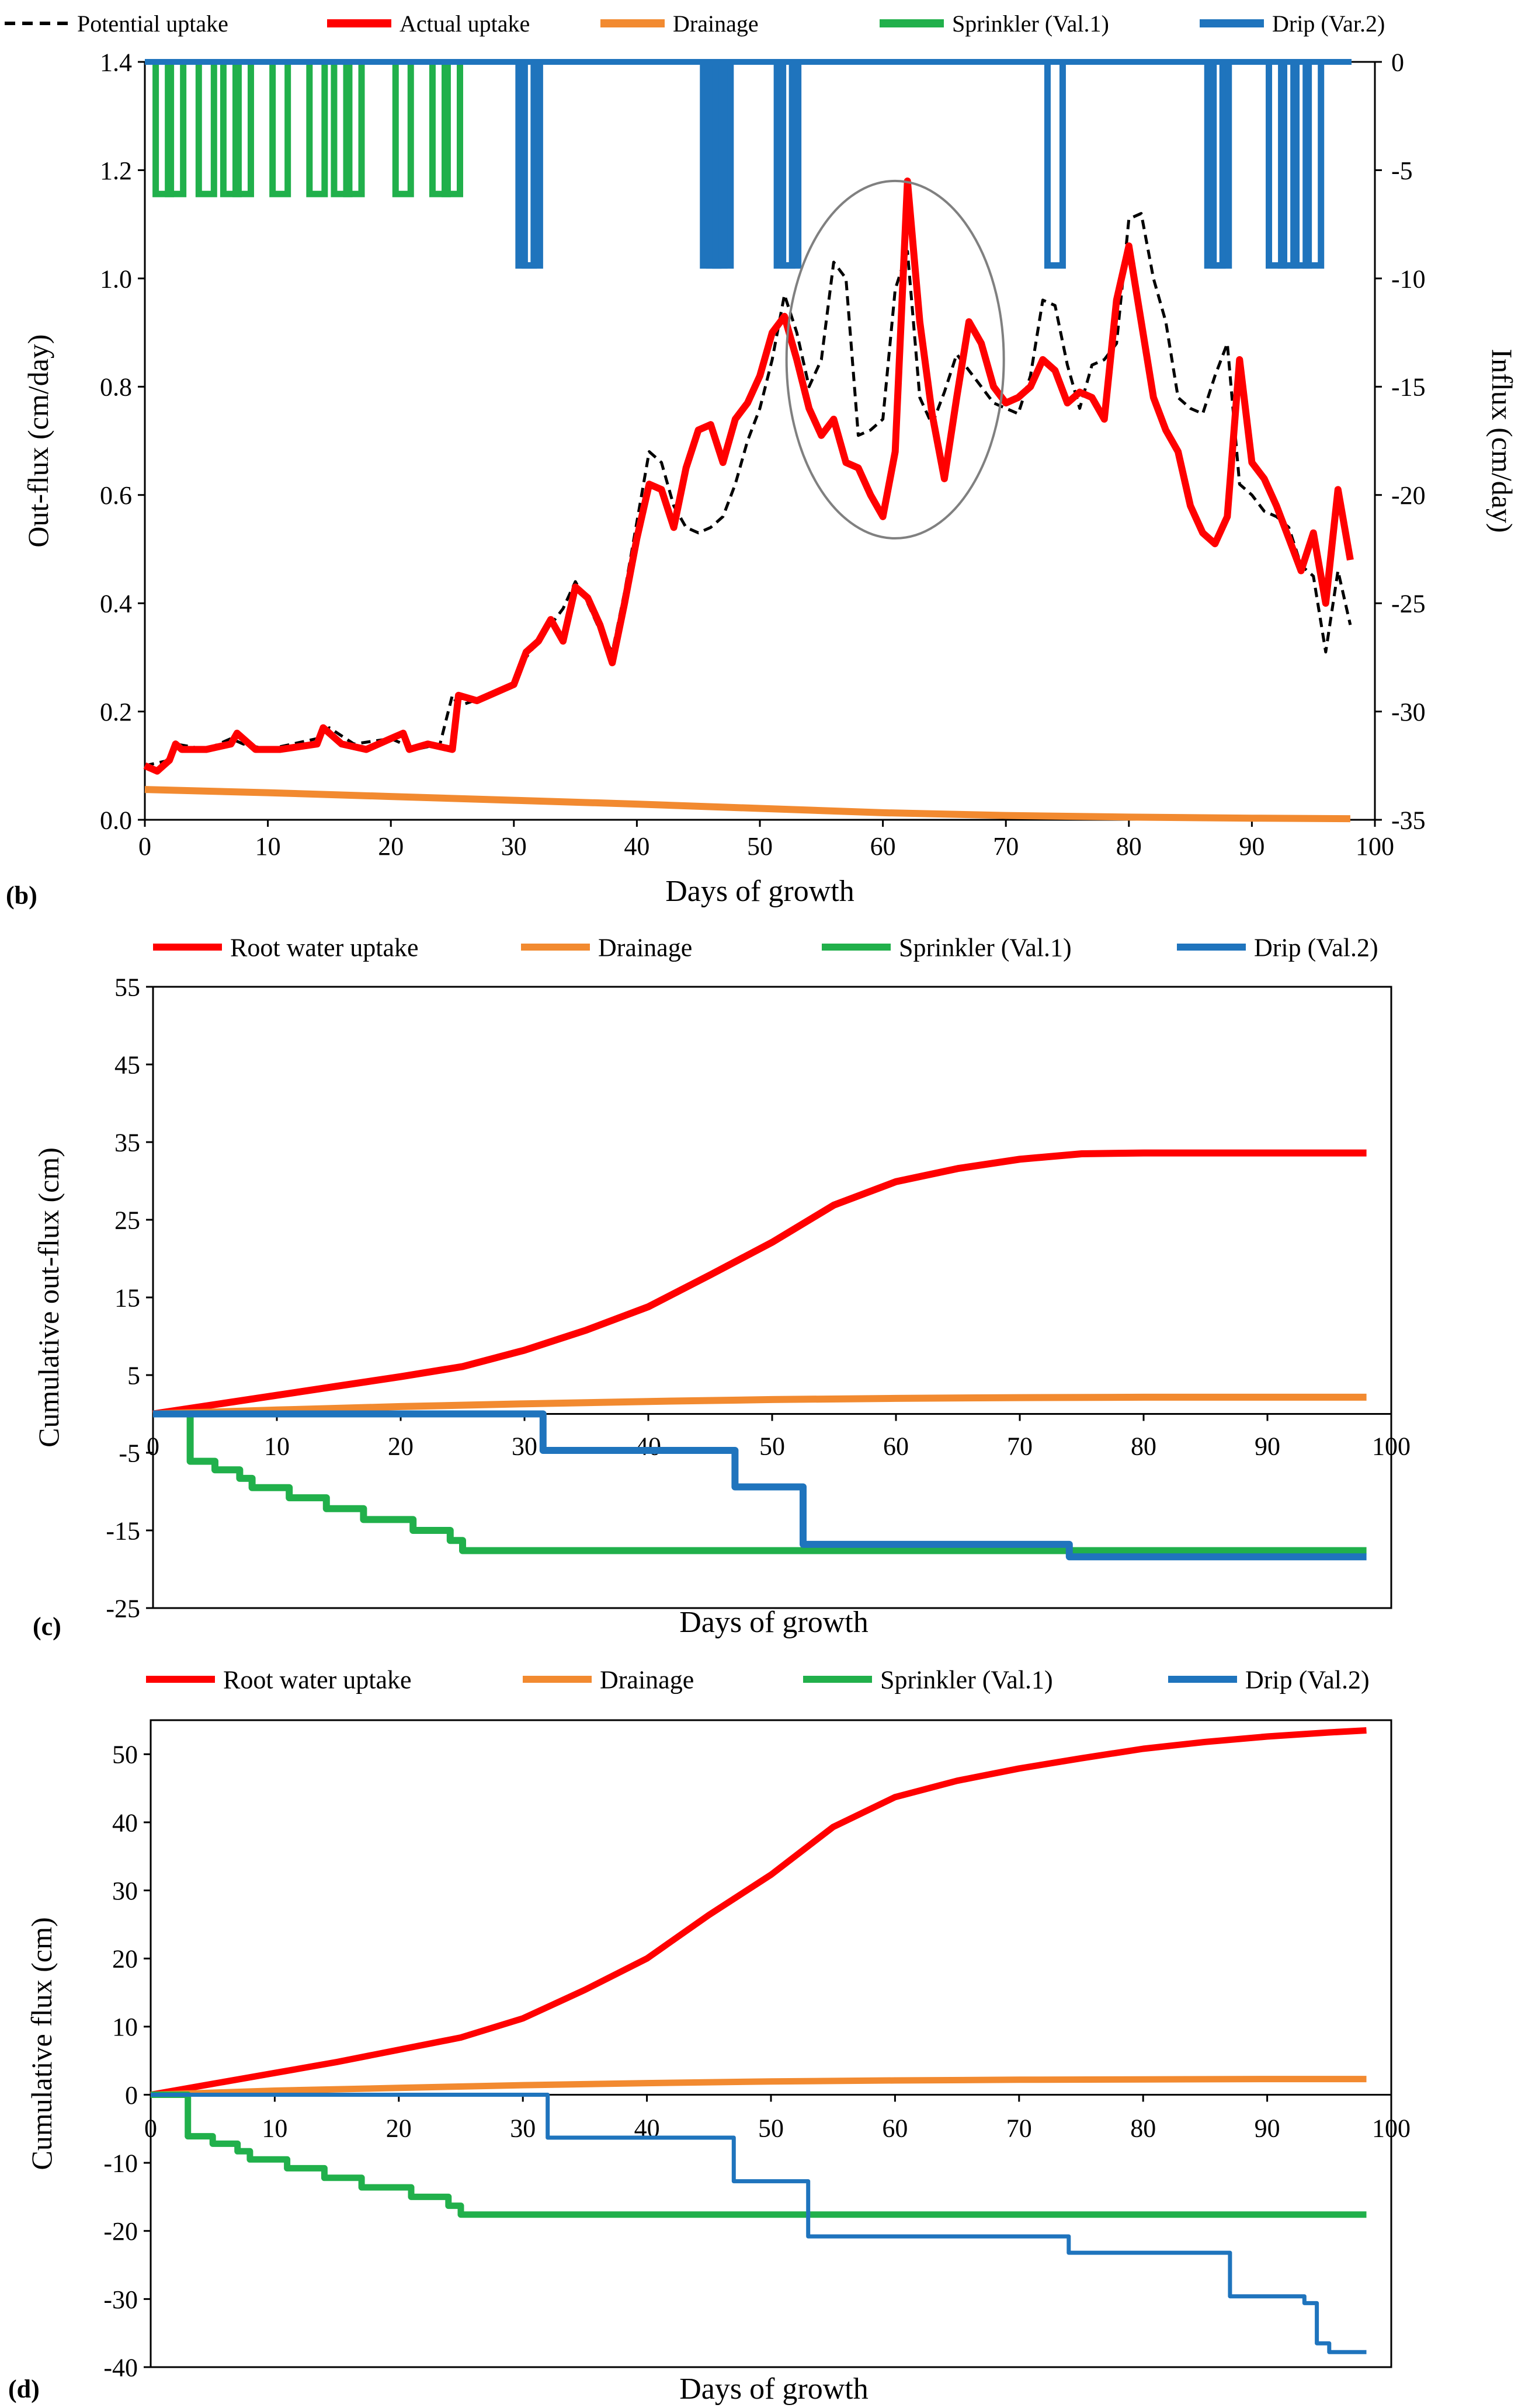  Describe the element at coordinates (391, 846) in the screenshot. I see `x-tick-label: 20` at that location.